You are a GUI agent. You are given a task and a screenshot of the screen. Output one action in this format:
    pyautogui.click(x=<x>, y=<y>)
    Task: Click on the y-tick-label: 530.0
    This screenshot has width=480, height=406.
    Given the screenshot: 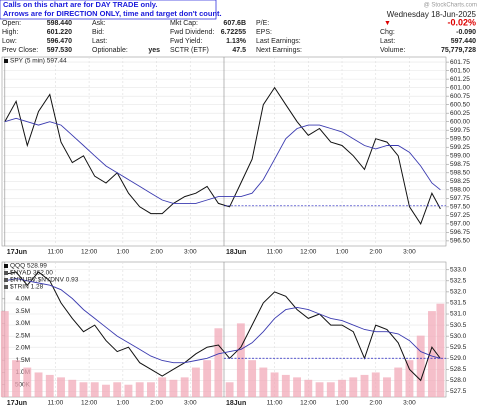 What is the action you would take?
    pyautogui.click(x=458, y=336)
    